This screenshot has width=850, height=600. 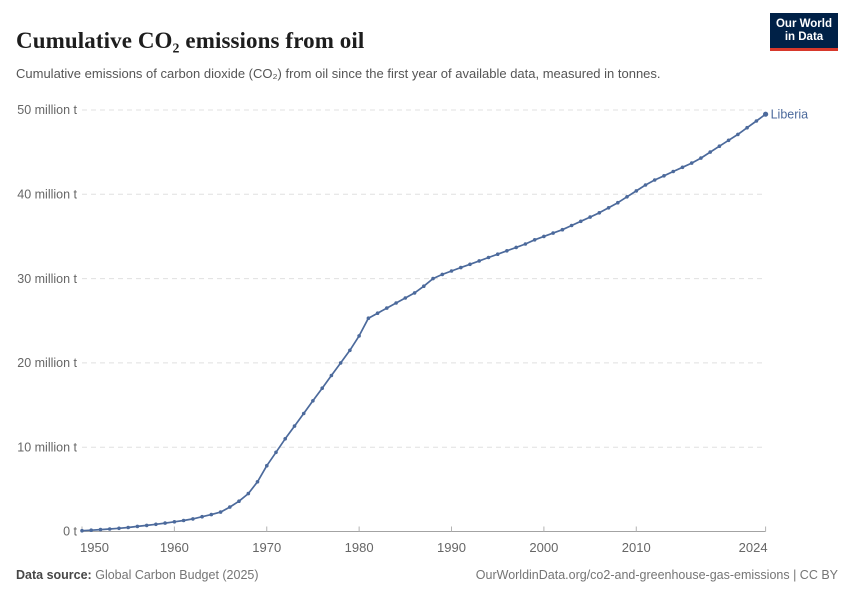 I want to click on data-source-value: Global Carbon Budget (2025), so click(x=177, y=575).